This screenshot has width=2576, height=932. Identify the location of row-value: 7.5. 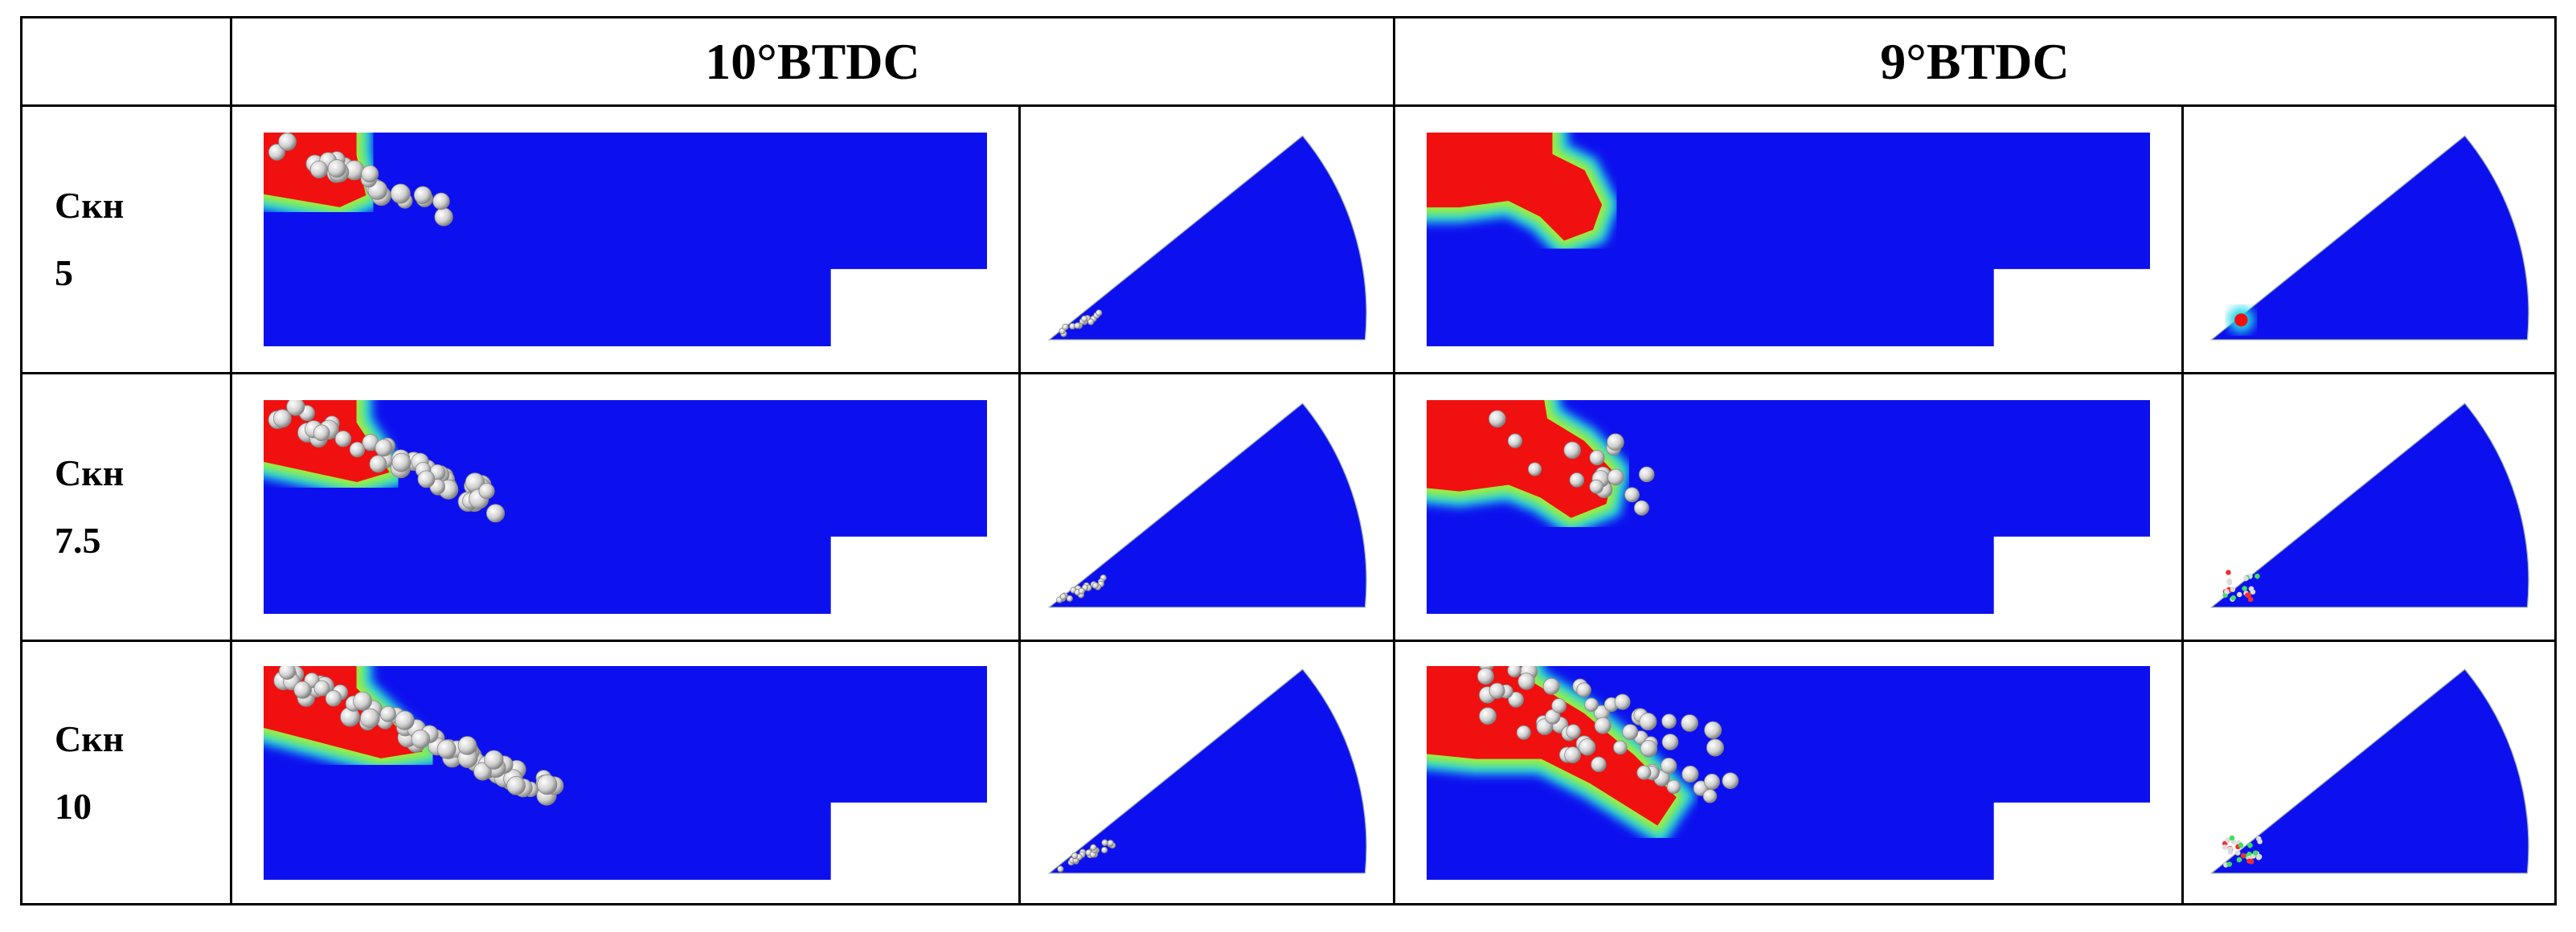
(78, 541).